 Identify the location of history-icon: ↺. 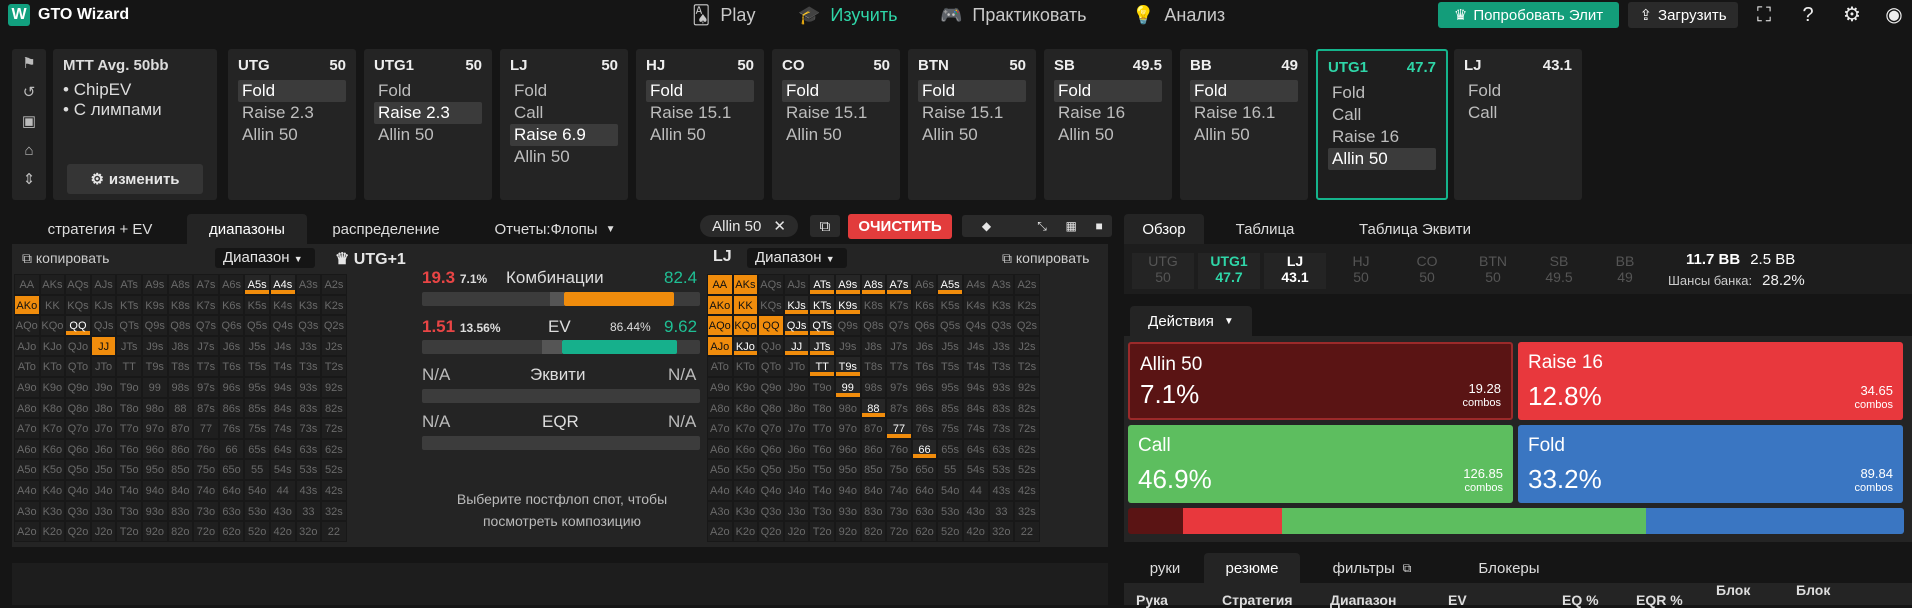
(29, 92).